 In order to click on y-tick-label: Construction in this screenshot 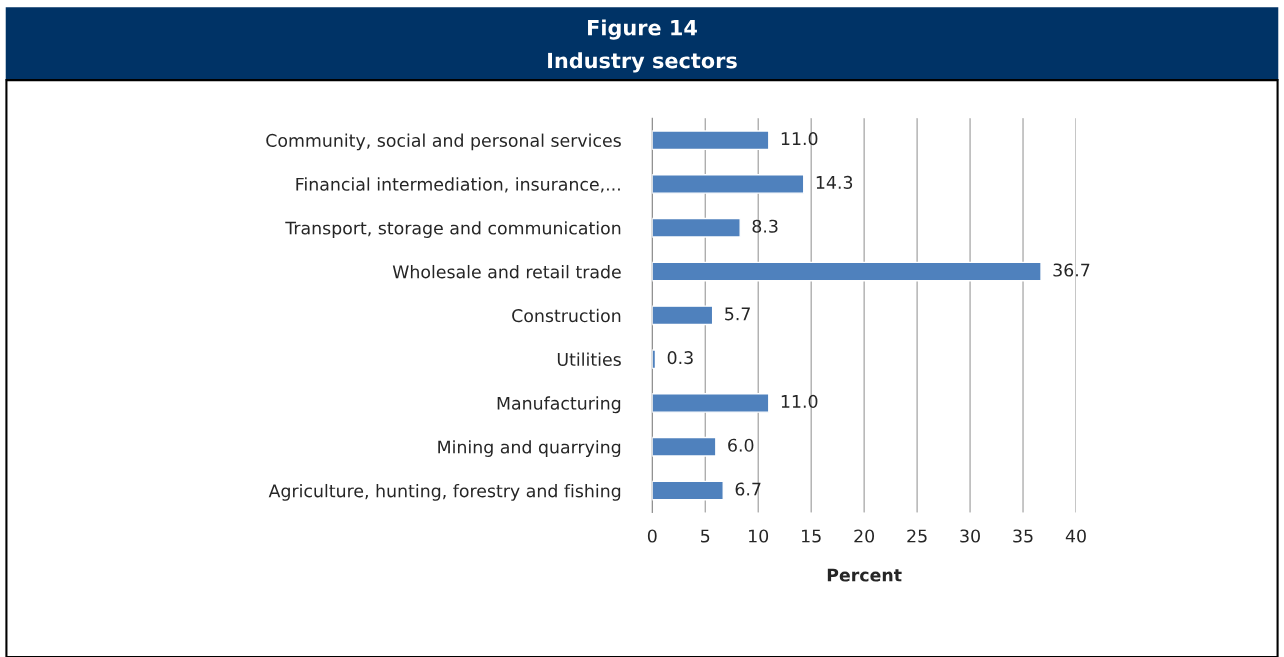, I will do `click(566, 315)`.